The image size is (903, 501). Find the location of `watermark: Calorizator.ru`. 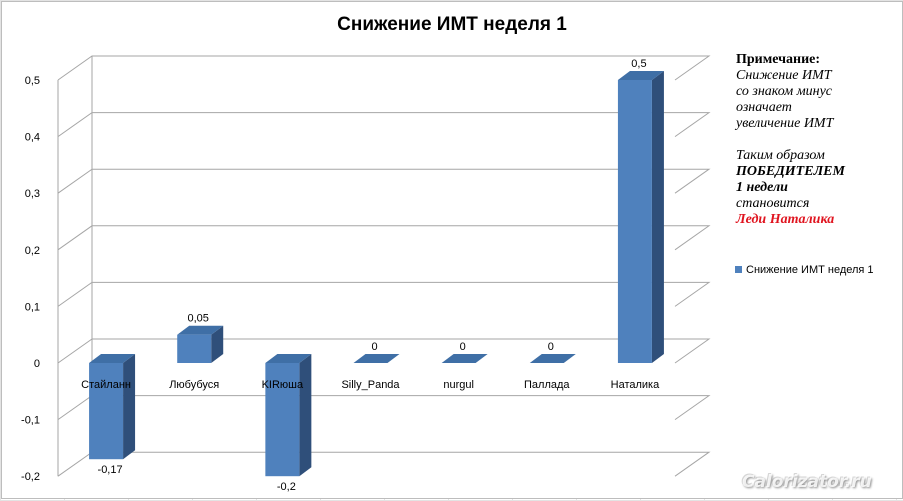

watermark: Calorizator.ru is located at coordinates (807, 482).